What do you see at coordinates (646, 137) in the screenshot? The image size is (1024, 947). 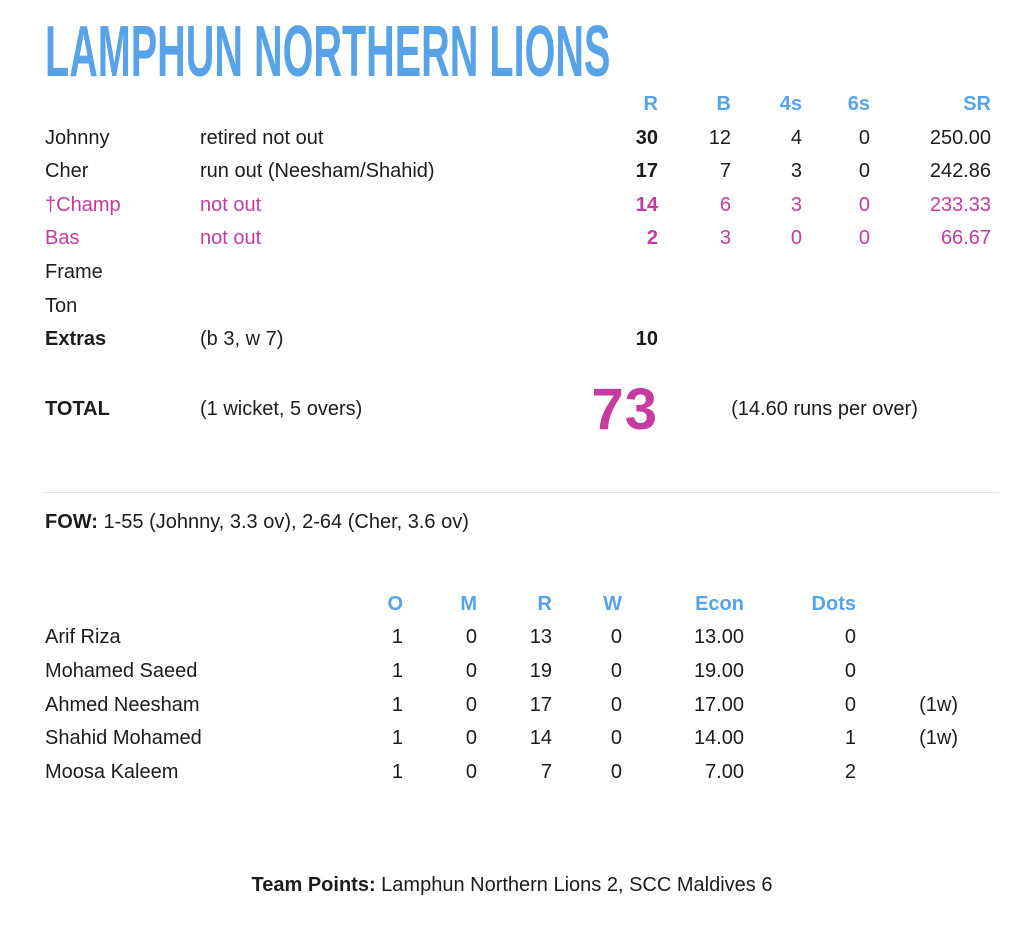 I see `runs-value: 30` at bounding box center [646, 137].